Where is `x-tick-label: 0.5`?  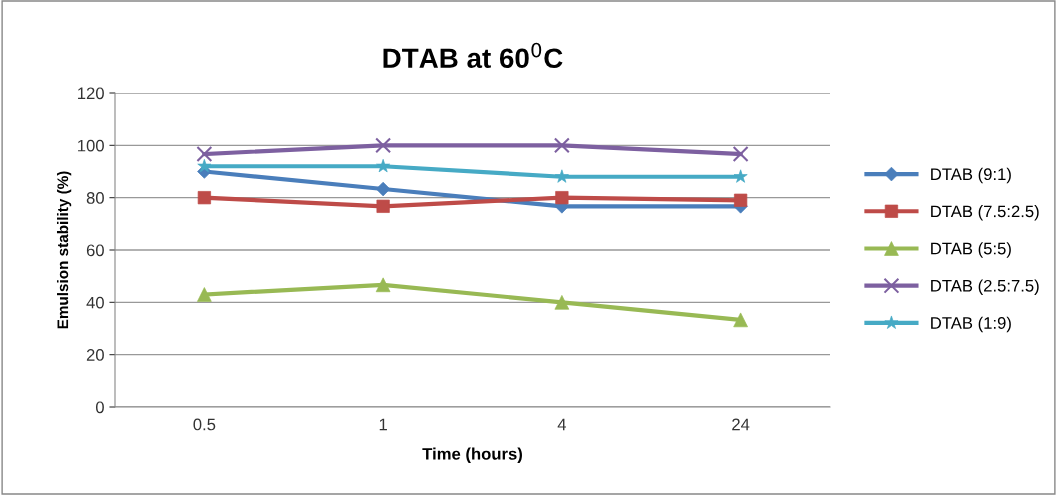
x-tick-label: 0.5 is located at coordinates (204, 424).